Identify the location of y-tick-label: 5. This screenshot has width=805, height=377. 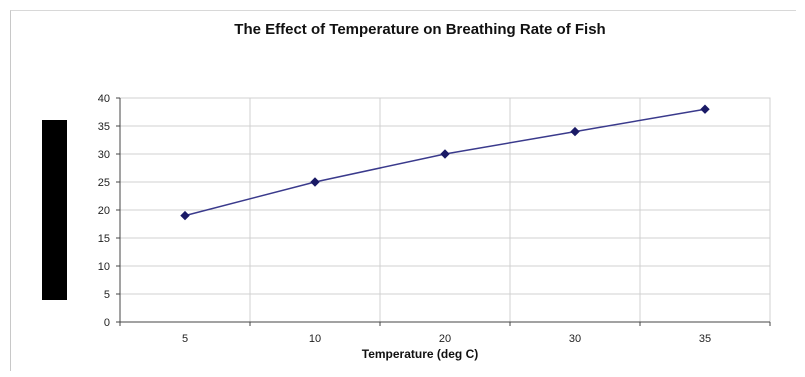
(107, 295).